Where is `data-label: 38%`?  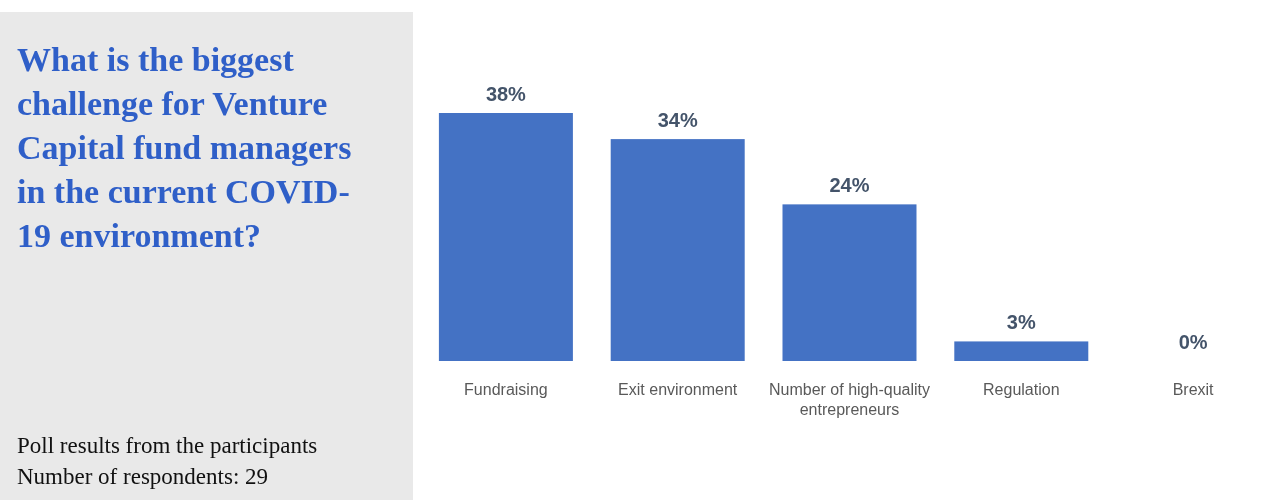 data-label: 38% is located at coordinates (506, 94).